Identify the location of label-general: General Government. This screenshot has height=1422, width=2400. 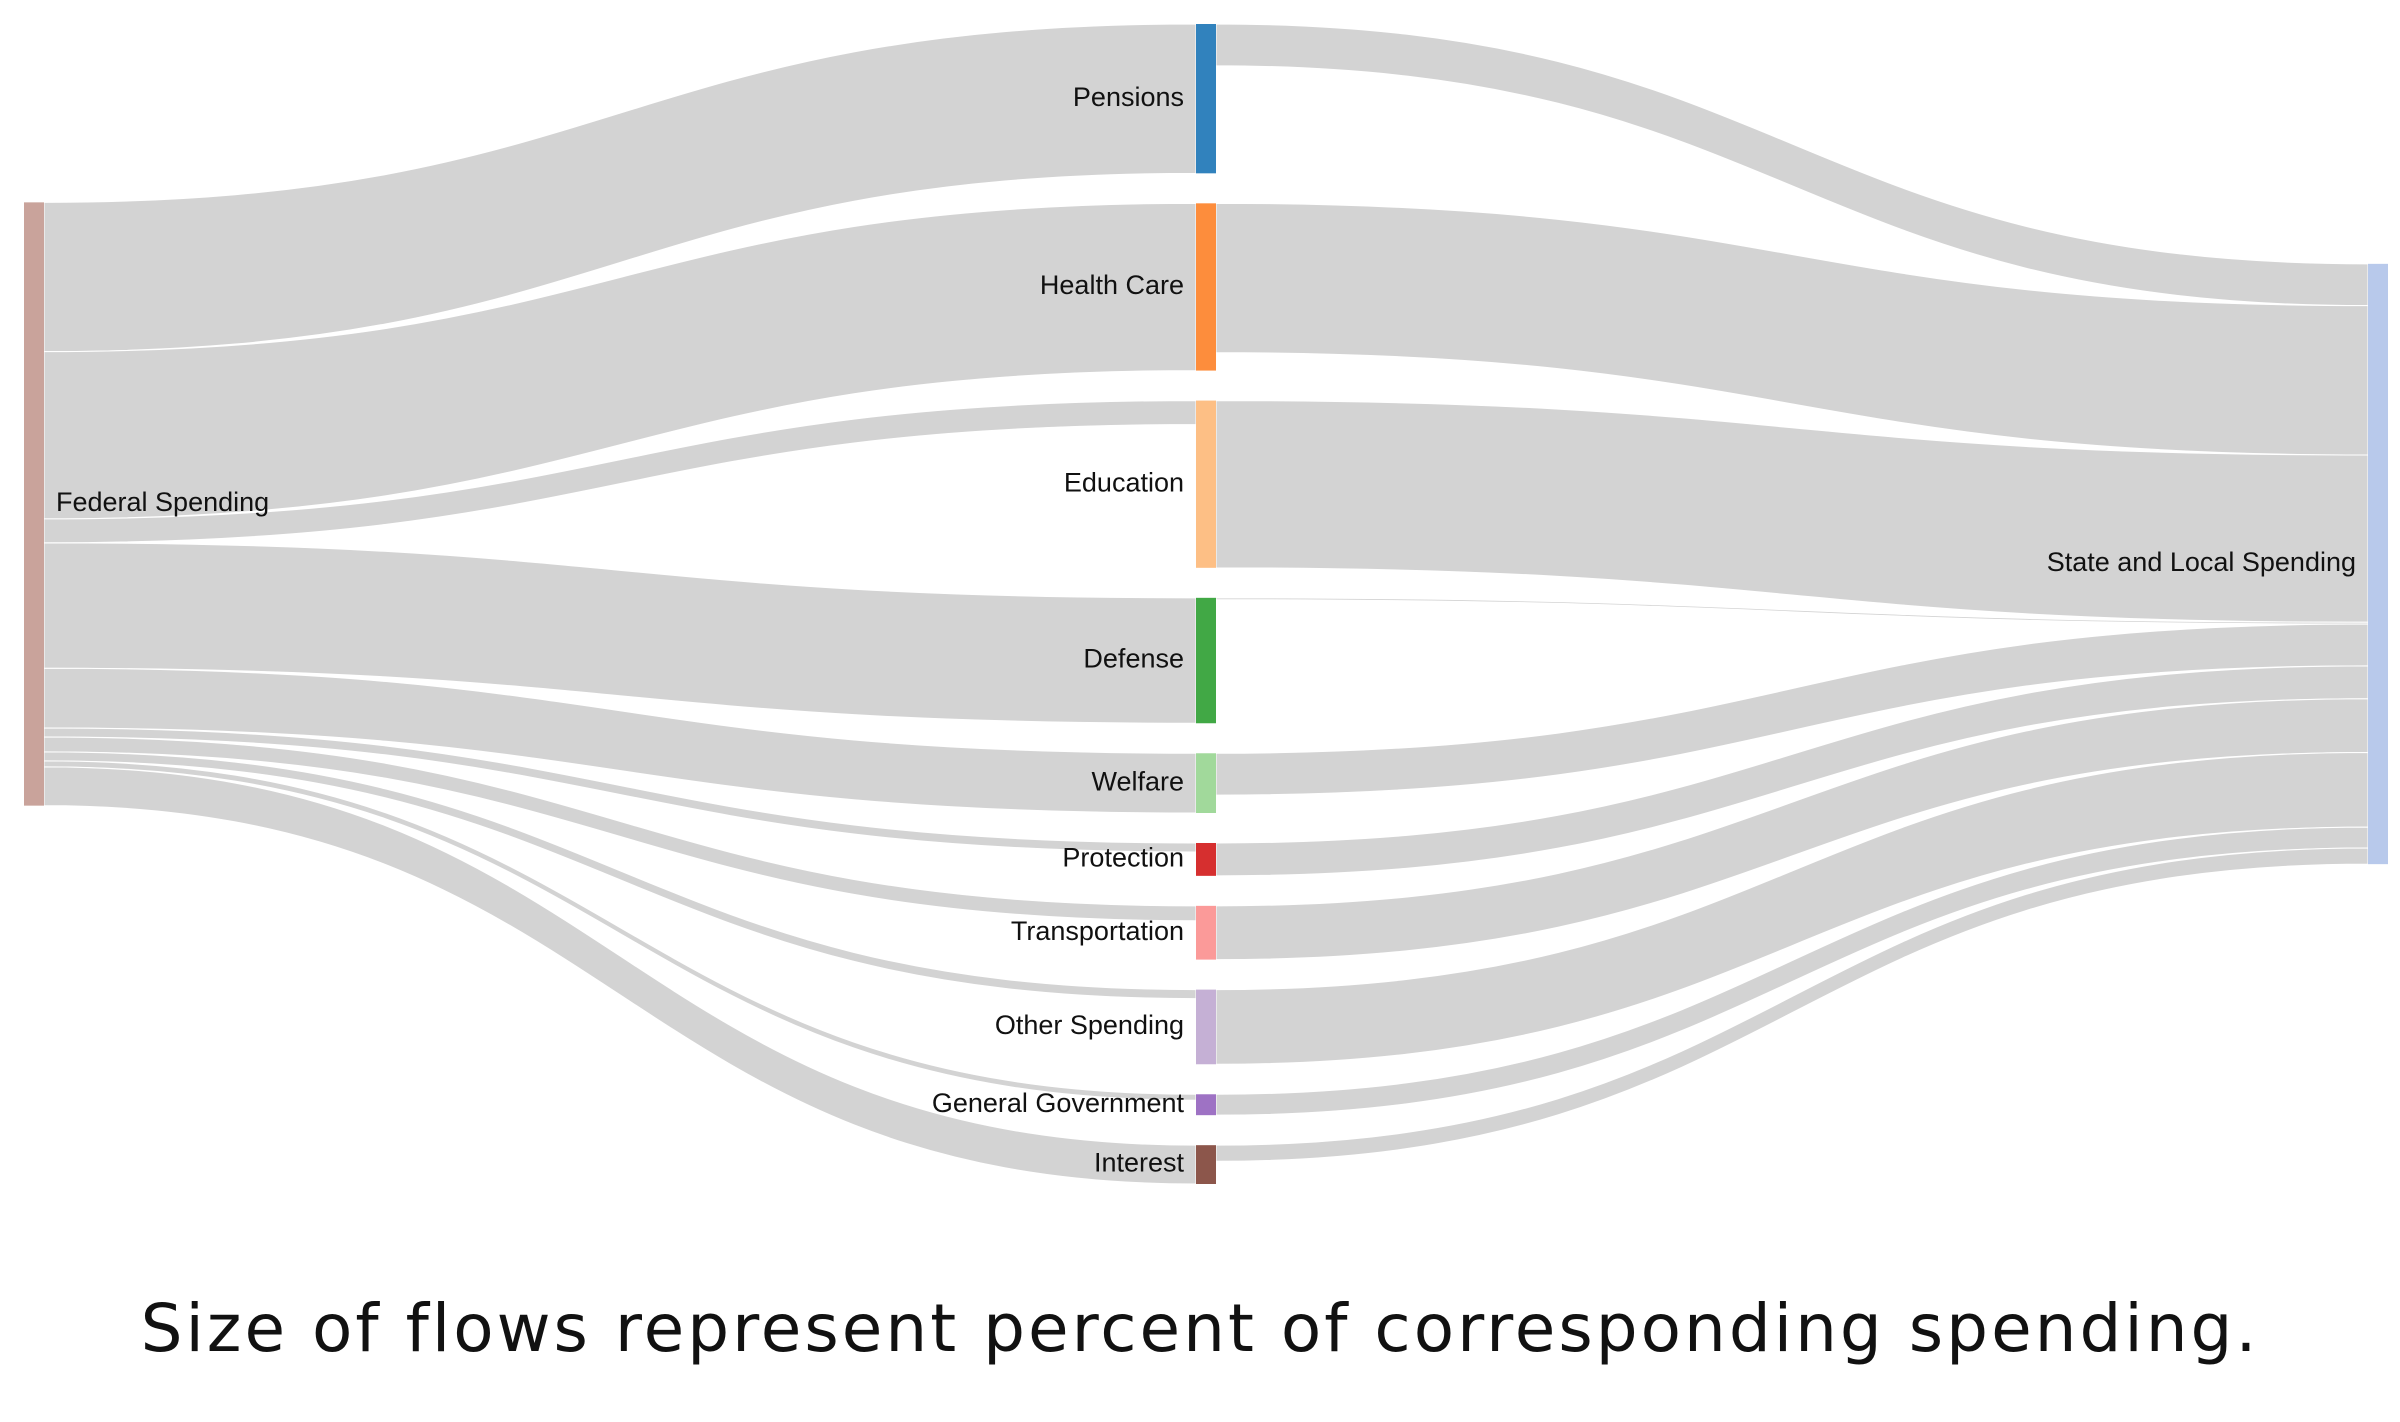
(1058, 1103).